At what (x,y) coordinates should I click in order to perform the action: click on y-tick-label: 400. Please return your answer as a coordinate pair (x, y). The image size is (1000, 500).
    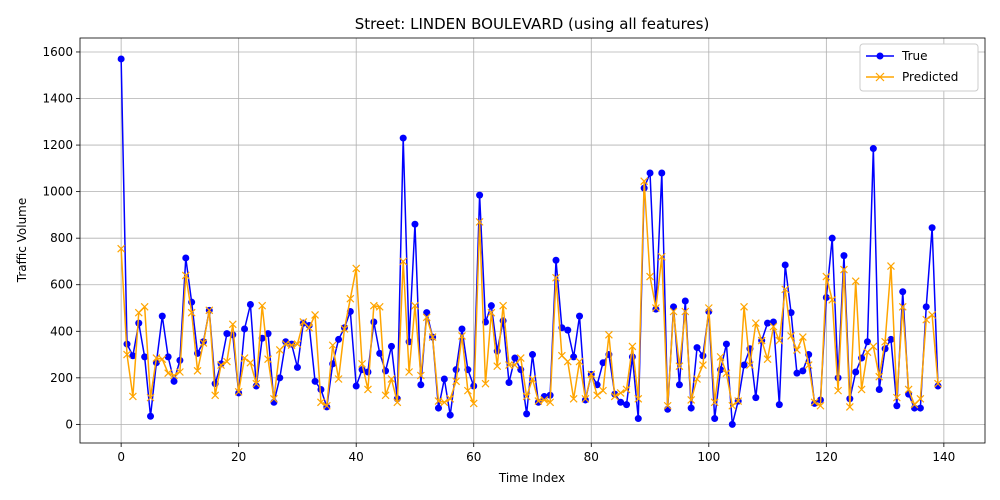
    Looking at the image, I should click on (61, 331).